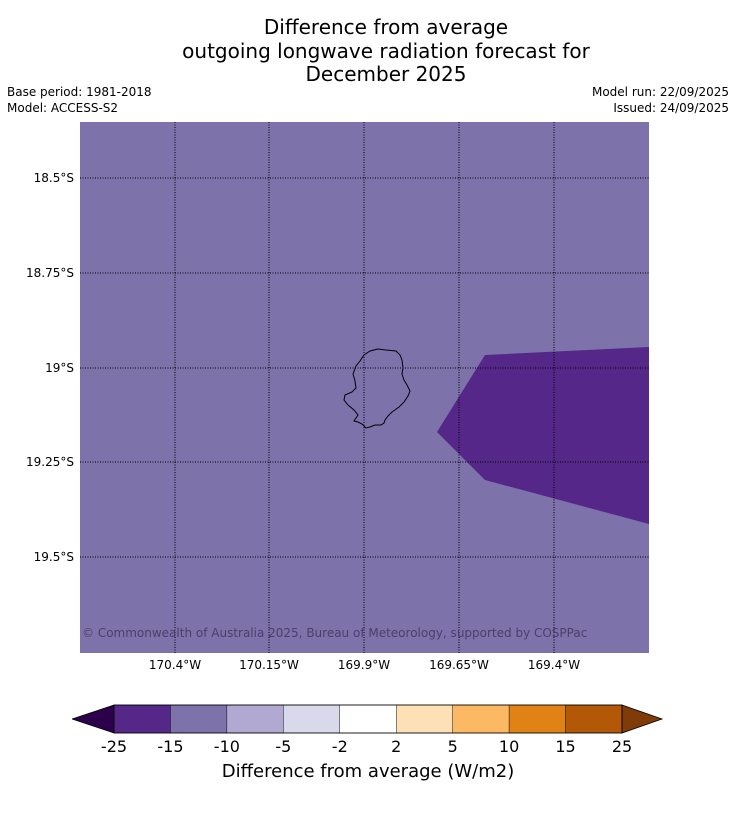  What do you see at coordinates (53, 178) in the screenshot?
I see `lat-label-18-5: 18.5°S` at bounding box center [53, 178].